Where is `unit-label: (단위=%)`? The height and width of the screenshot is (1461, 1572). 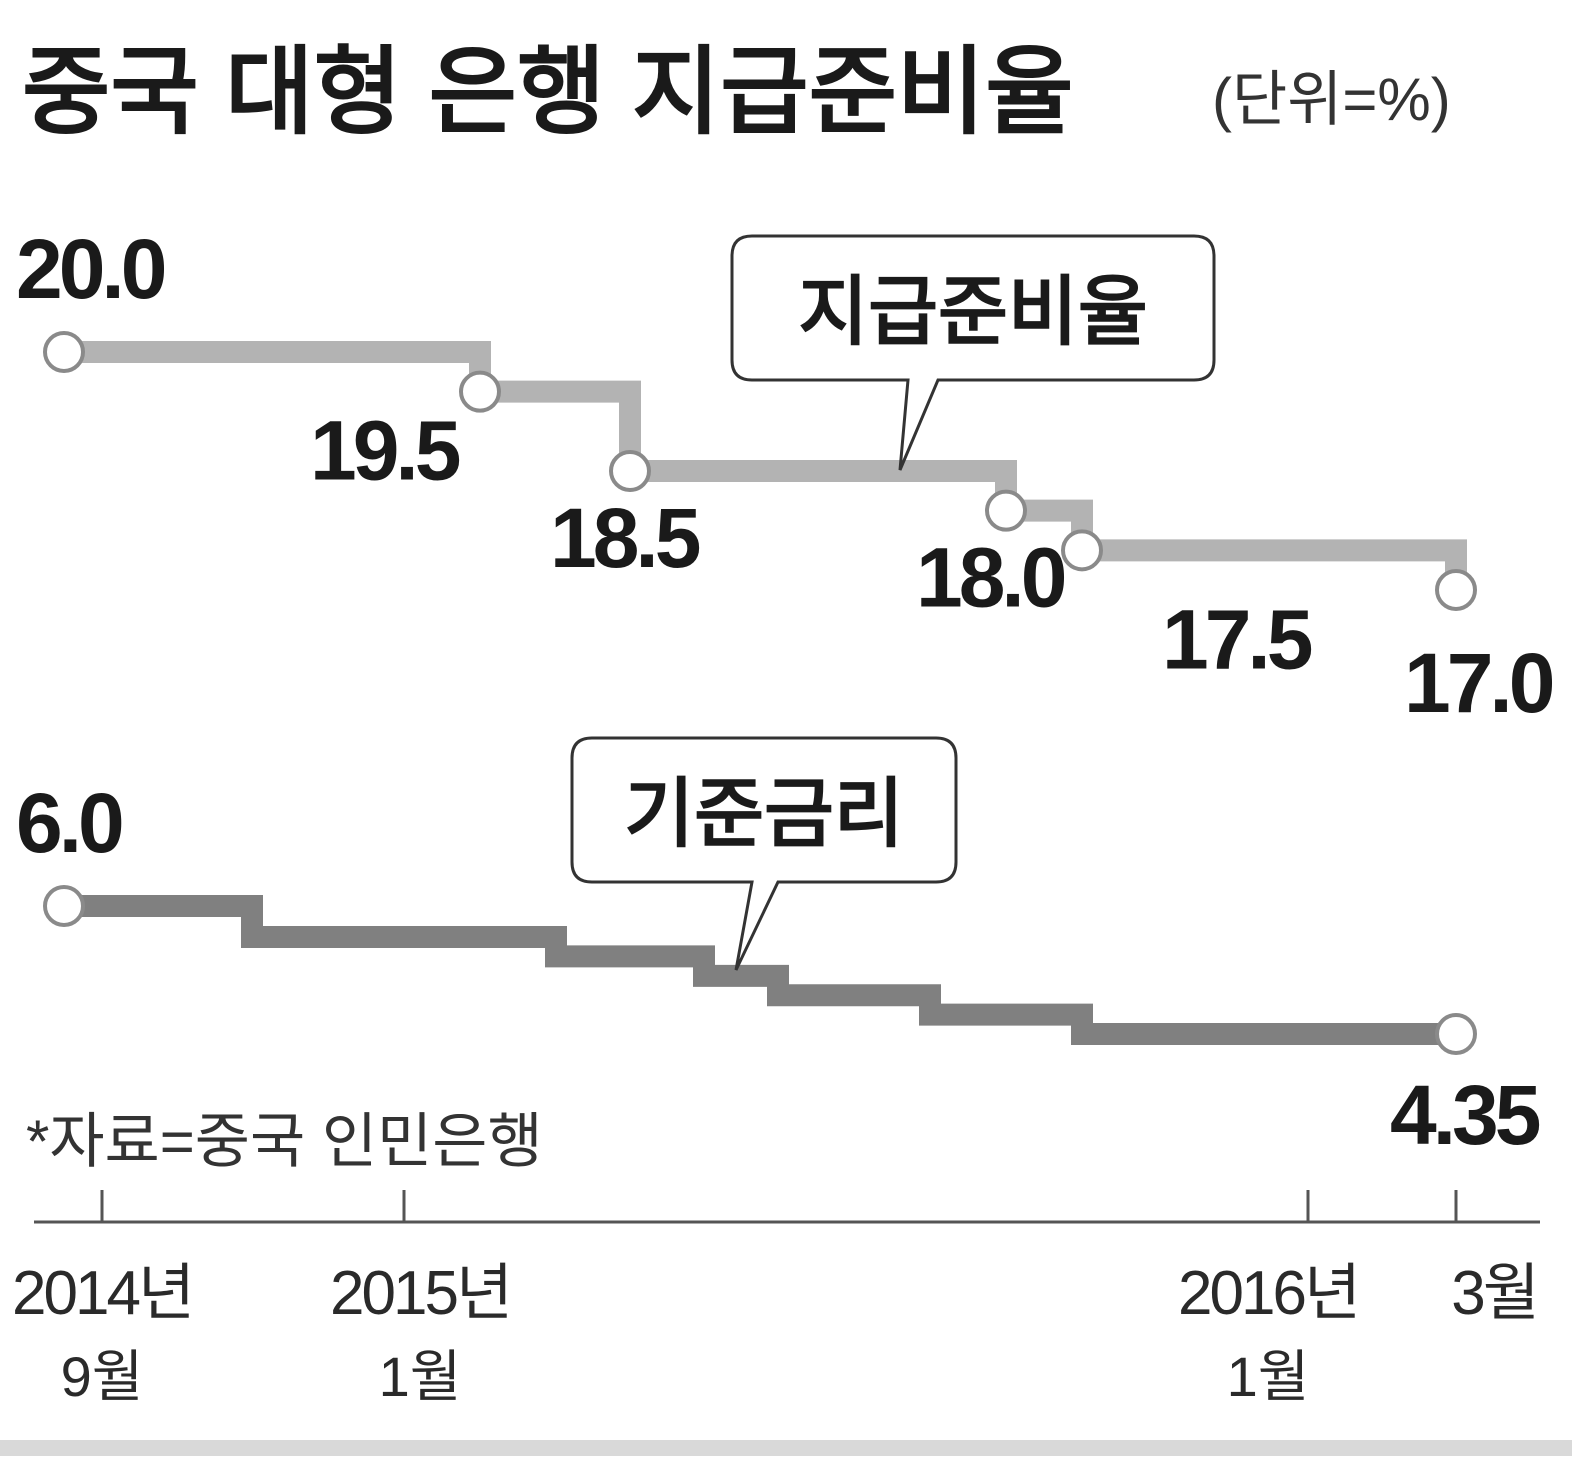
unit-label: (단위=%) is located at coordinates (1331, 99).